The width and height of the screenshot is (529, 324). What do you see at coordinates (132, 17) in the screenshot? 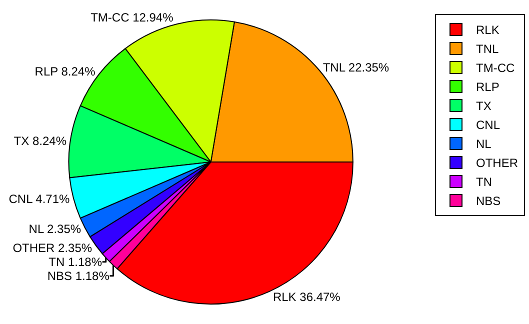
I see `category-label: TM-CC 12.94%` at bounding box center [132, 17].